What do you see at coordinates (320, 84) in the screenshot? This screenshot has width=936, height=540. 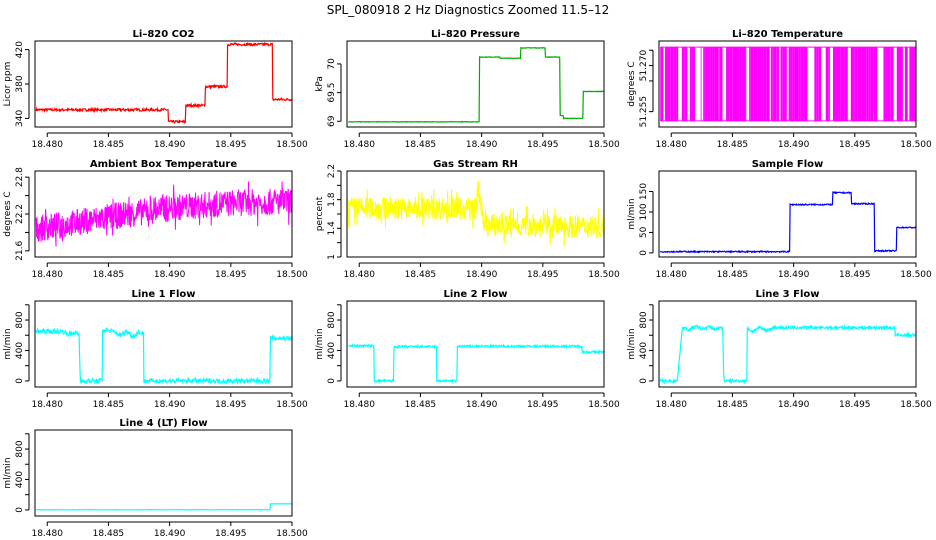 I see `y-axis-label: kPa` at bounding box center [320, 84].